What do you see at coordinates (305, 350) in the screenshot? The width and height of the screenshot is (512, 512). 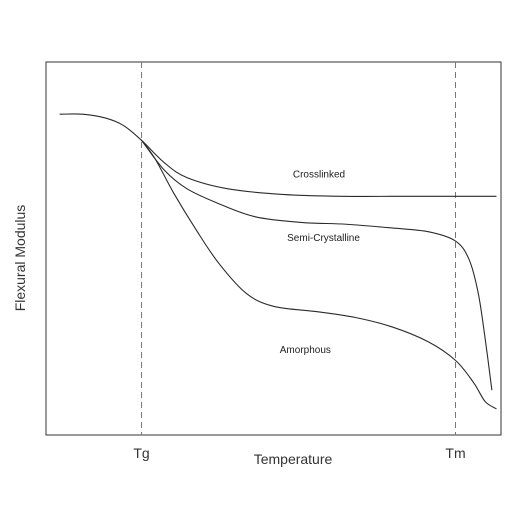 I see `series-label-amorphous: Amorphous` at bounding box center [305, 350].